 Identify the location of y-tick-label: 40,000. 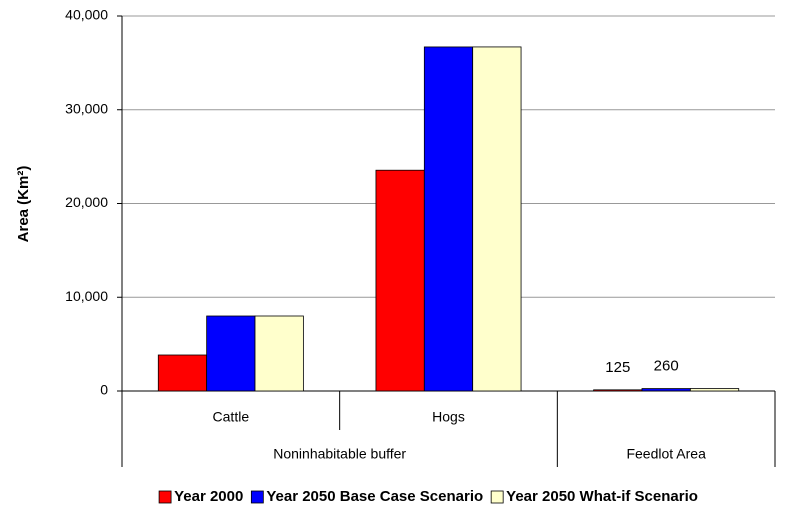
(86, 15).